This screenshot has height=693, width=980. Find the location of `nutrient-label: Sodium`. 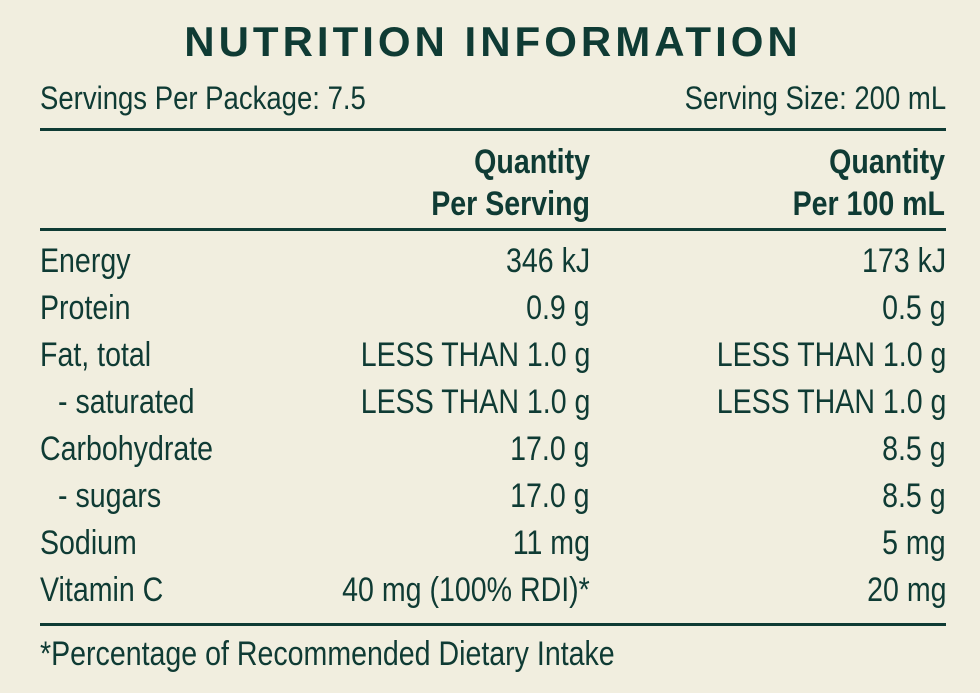

nutrient-label: Sodium is located at coordinates (88, 543).